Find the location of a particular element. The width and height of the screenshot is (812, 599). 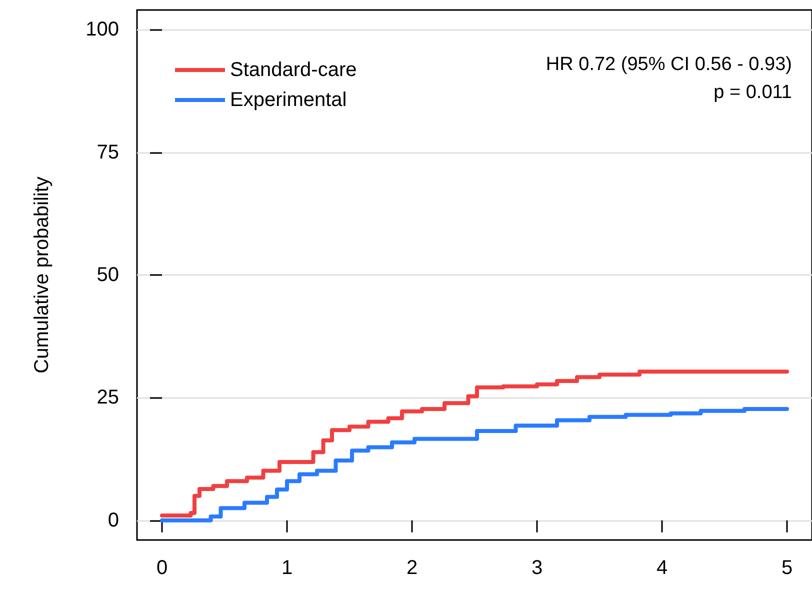

x-tick-label: 2 is located at coordinates (412, 568).